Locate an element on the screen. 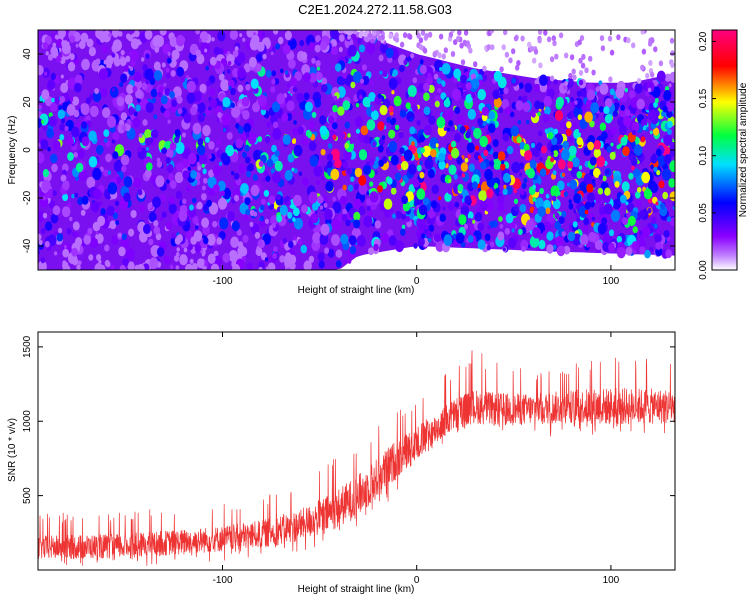 This screenshot has width=750, height=600. x-tick-label: 100 is located at coordinates (611, 580).